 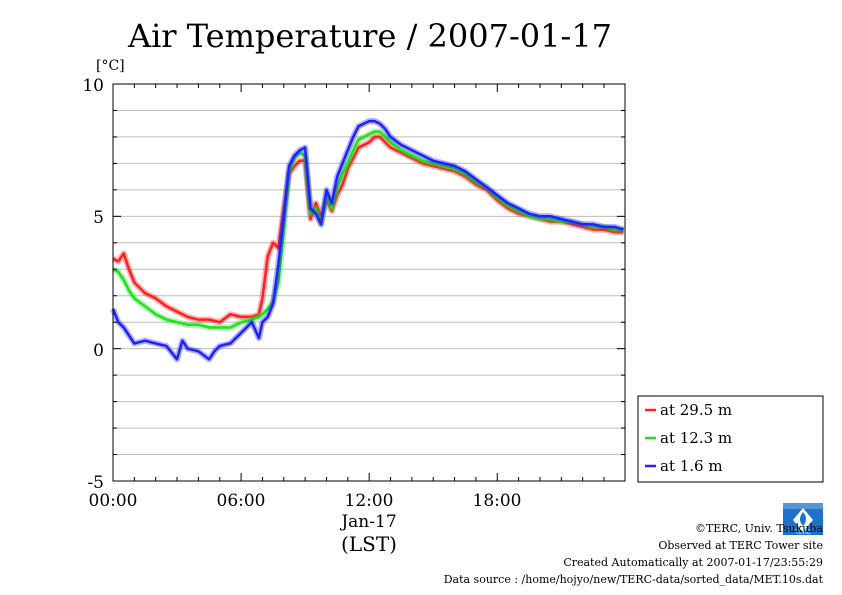 I want to click on credit-site: Observed at TERC Tower site, so click(x=740, y=545).